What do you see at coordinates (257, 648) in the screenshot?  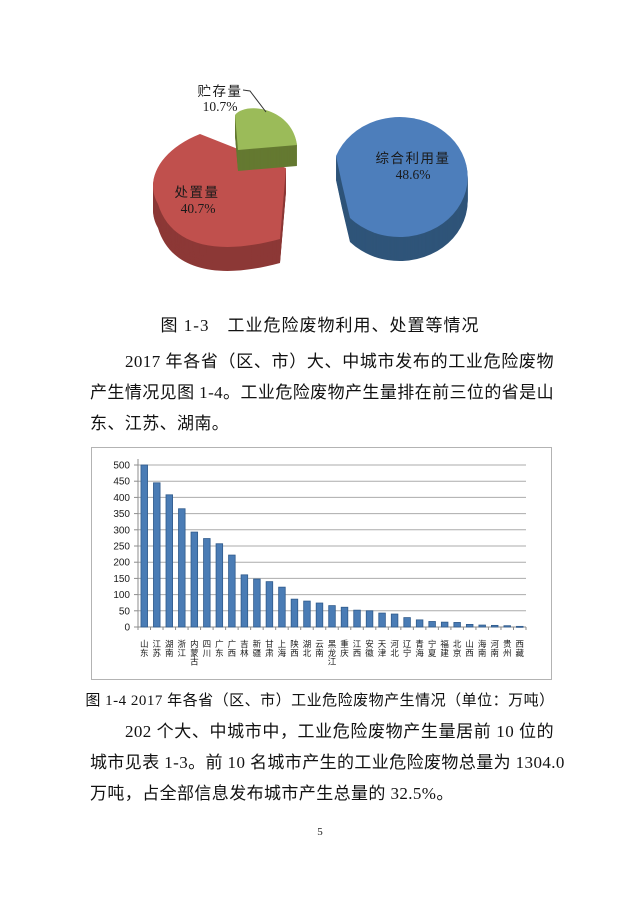 I see `x-category-label: 新疆` at bounding box center [257, 648].